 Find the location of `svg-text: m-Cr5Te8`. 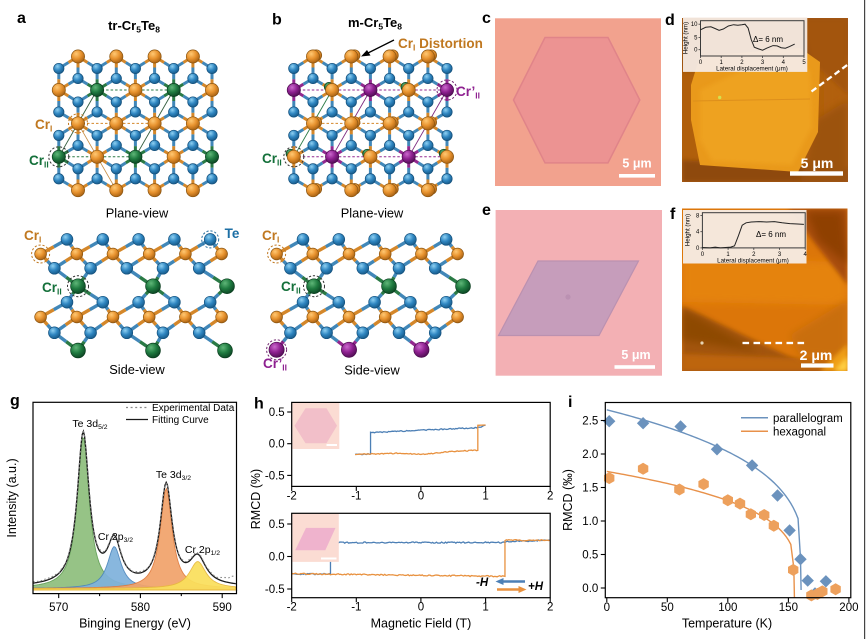

svg-text: m-Cr5Te8 is located at coordinates (375, 23).